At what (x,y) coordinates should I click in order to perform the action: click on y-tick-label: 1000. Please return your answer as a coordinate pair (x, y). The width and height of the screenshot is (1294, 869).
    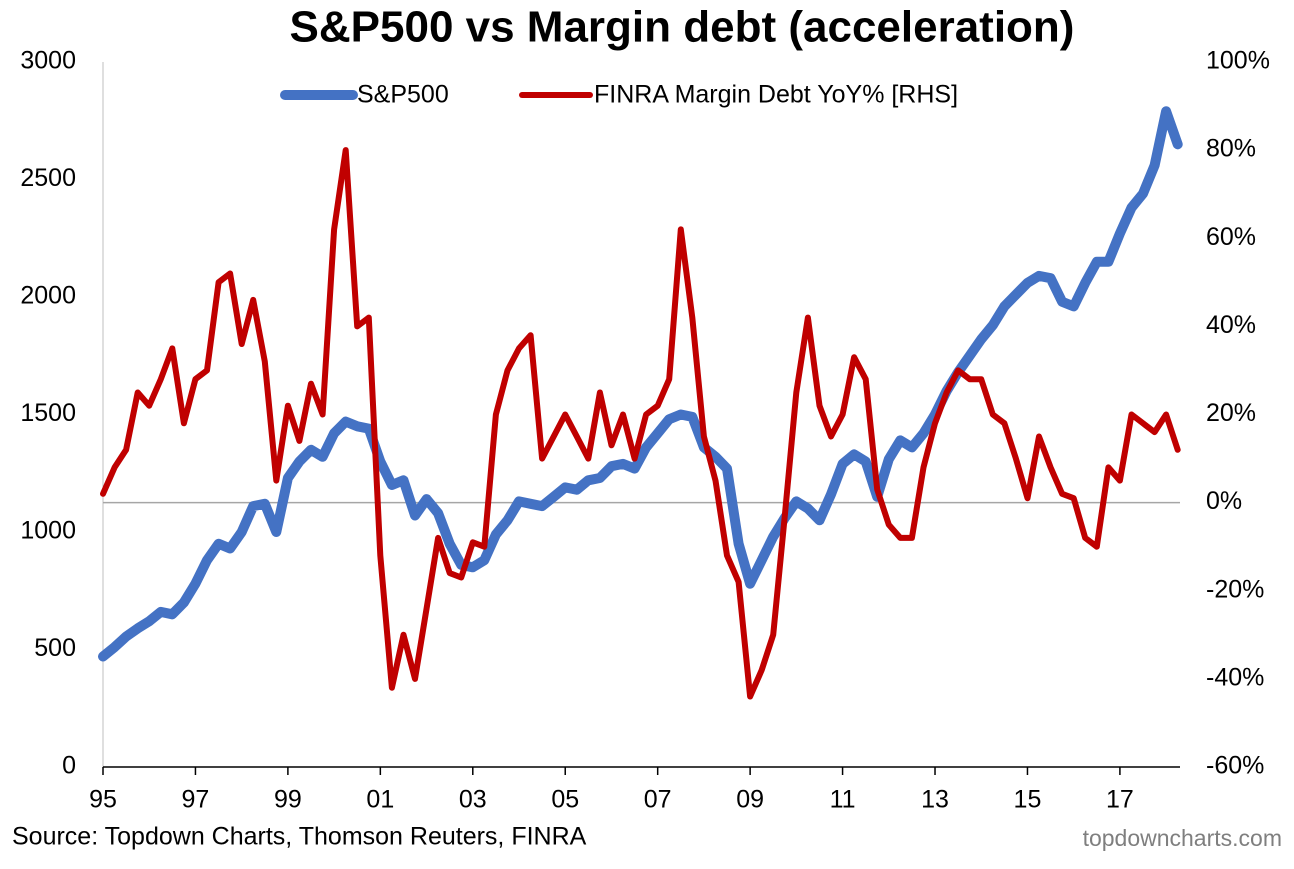
    Looking at the image, I should click on (48, 531).